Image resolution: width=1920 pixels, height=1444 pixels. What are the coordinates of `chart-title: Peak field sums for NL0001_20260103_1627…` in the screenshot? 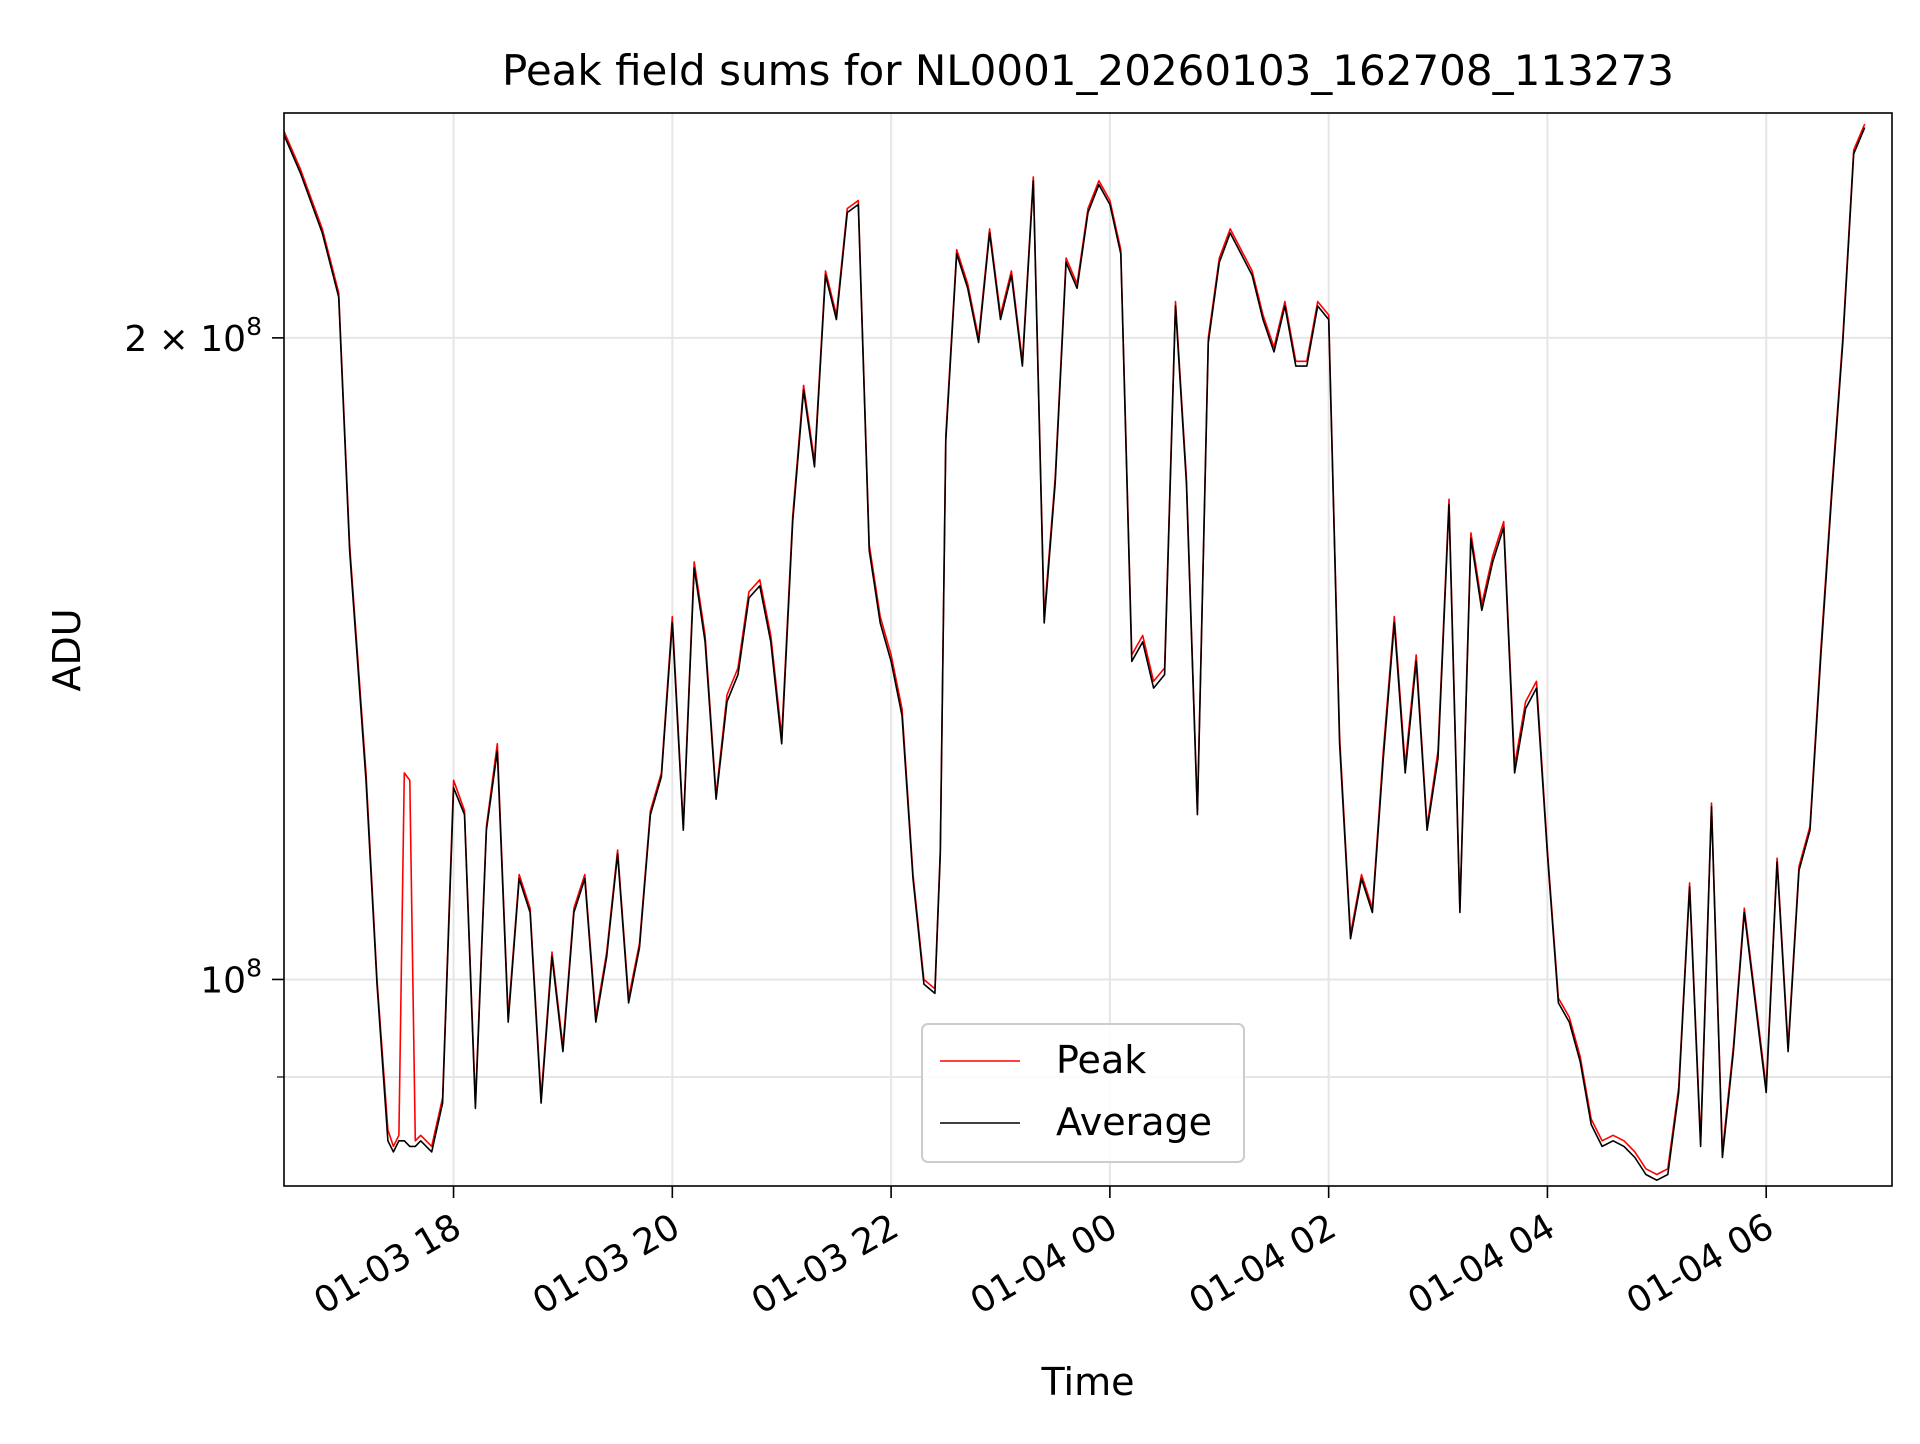 It's located at (1088, 70).